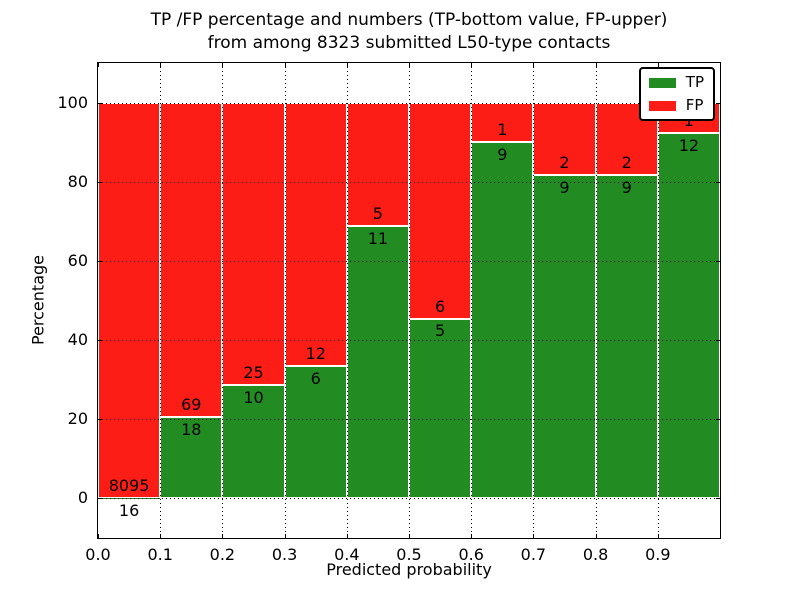  What do you see at coordinates (595, 554) in the screenshot?
I see `x-tick-label: 0.8` at bounding box center [595, 554].